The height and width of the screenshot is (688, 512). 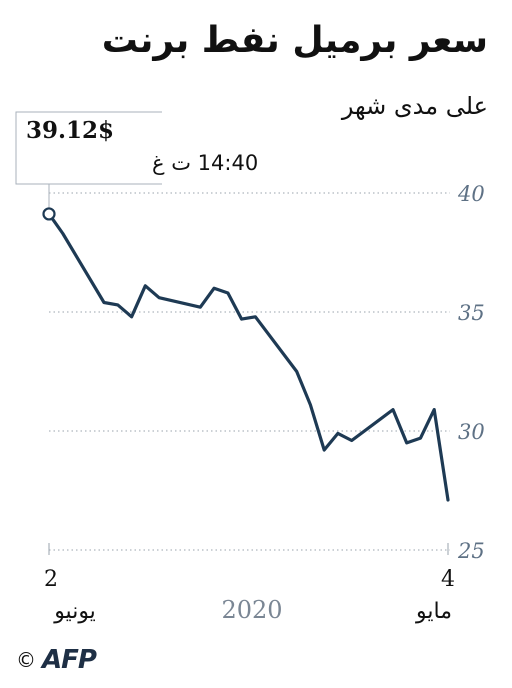 What do you see at coordinates (251, 610) in the screenshot?
I see `x-label-year: 2020` at bounding box center [251, 610].